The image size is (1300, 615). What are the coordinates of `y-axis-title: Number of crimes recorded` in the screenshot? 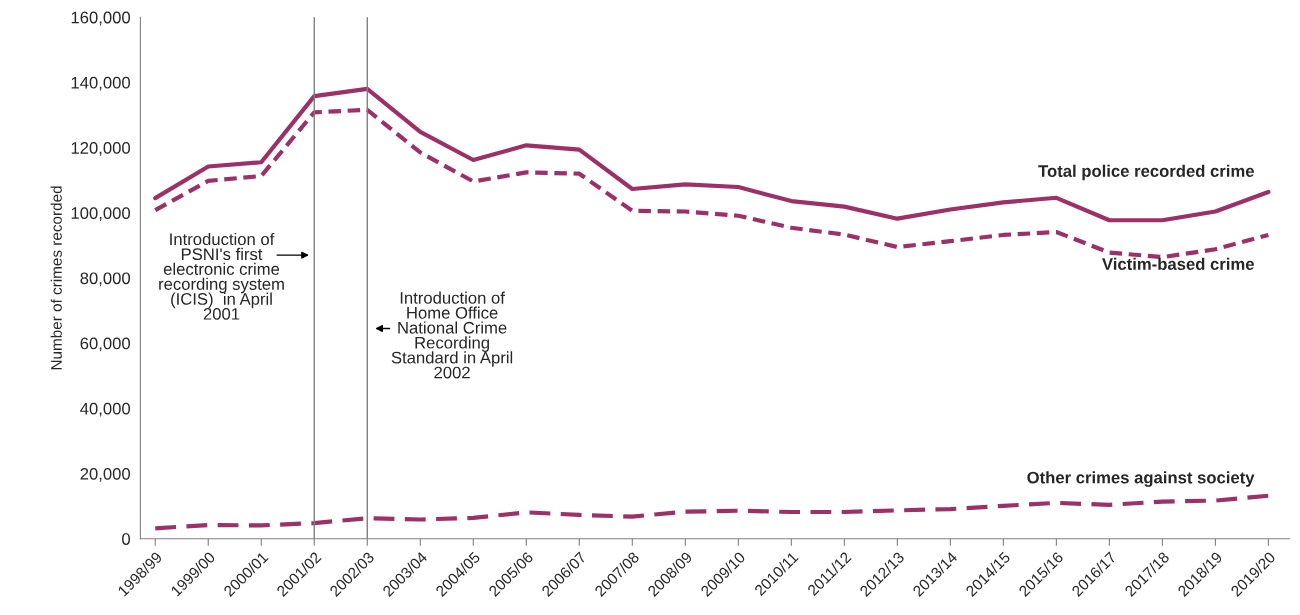 It's located at (56, 278).